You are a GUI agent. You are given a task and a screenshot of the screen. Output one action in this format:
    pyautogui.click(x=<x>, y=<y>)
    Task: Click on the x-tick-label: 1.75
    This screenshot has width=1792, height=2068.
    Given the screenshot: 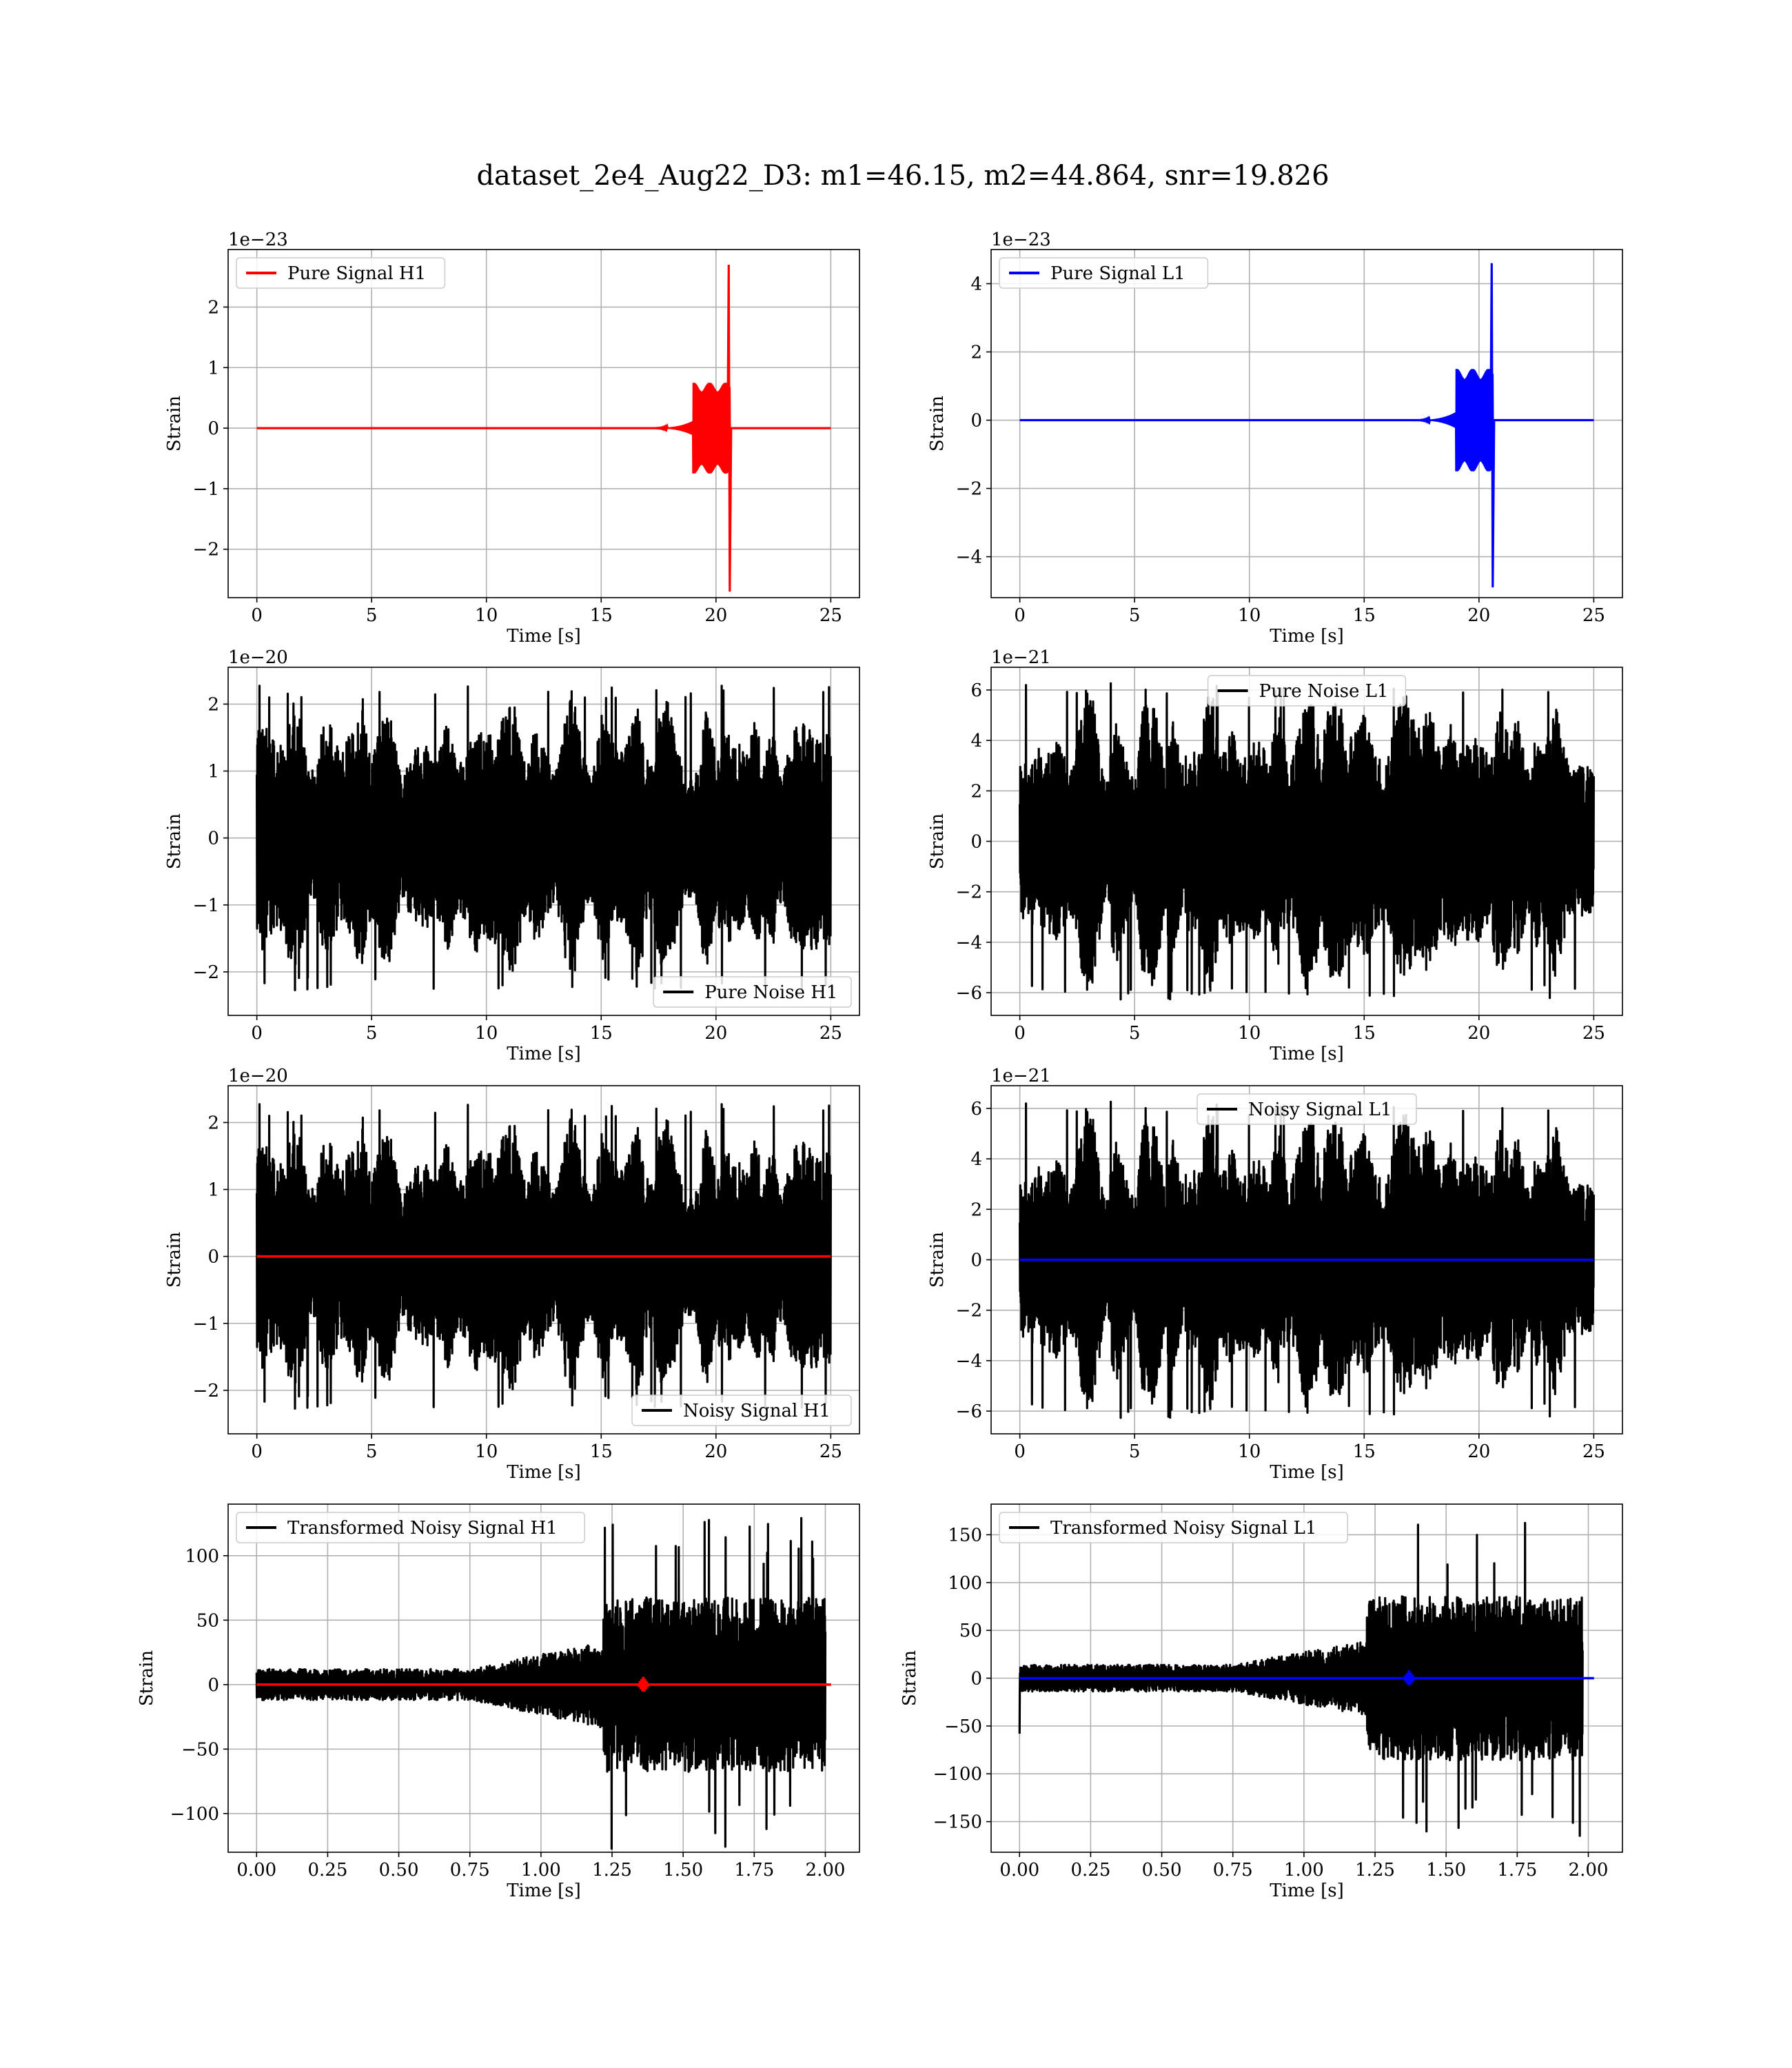 What is the action you would take?
    pyautogui.click(x=1517, y=1870)
    